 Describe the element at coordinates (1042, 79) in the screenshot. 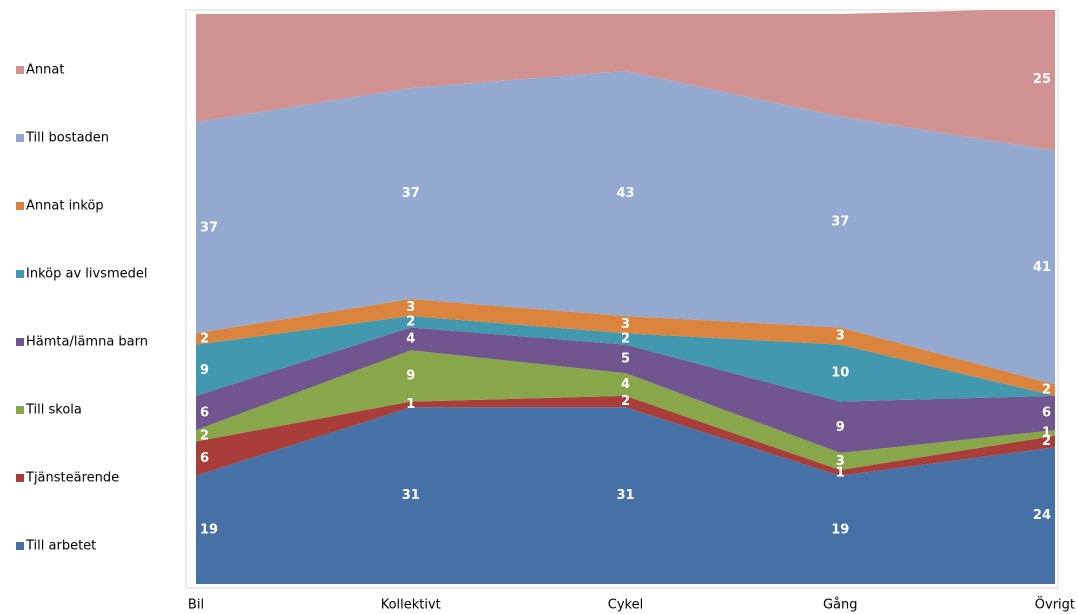

I see `data-label: 25` at that location.